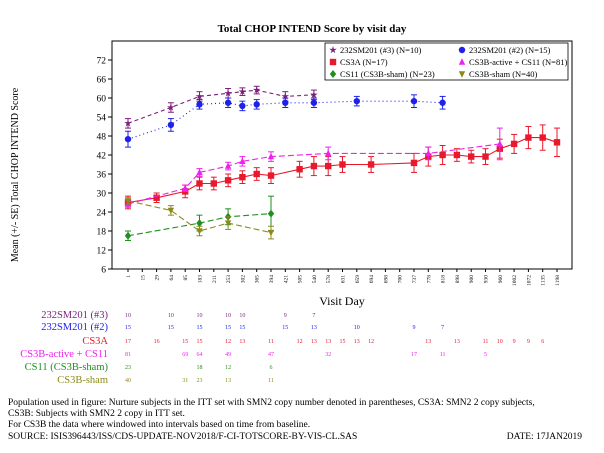 The image size is (604, 453). Describe the element at coordinates (386, 279) in the screenshot. I see `x-tick-label: 698` at that location.